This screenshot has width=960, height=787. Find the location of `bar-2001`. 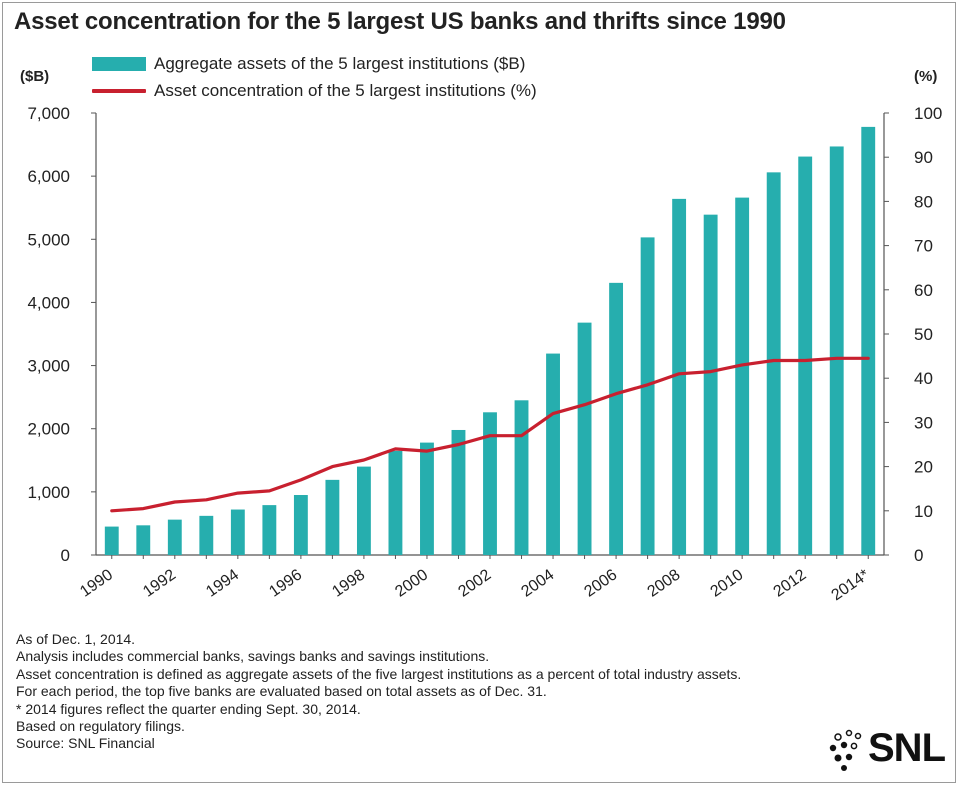

bar-2001 is located at coordinates (458, 492).